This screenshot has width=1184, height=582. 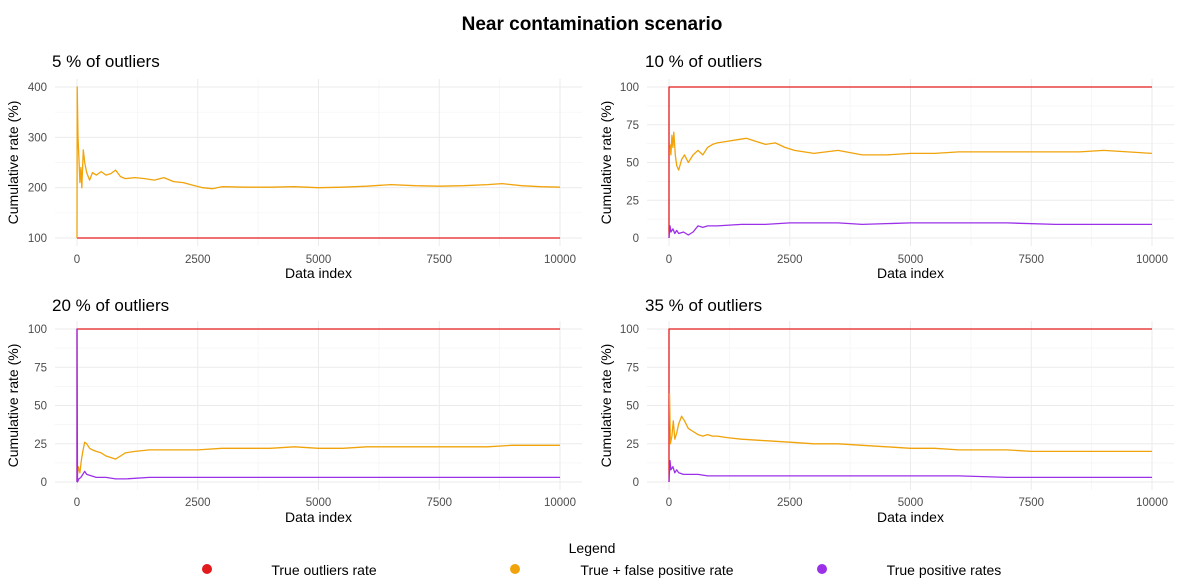 I want to click on legend-item-true-positive-rates: True positive rates, so click(x=909, y=570).